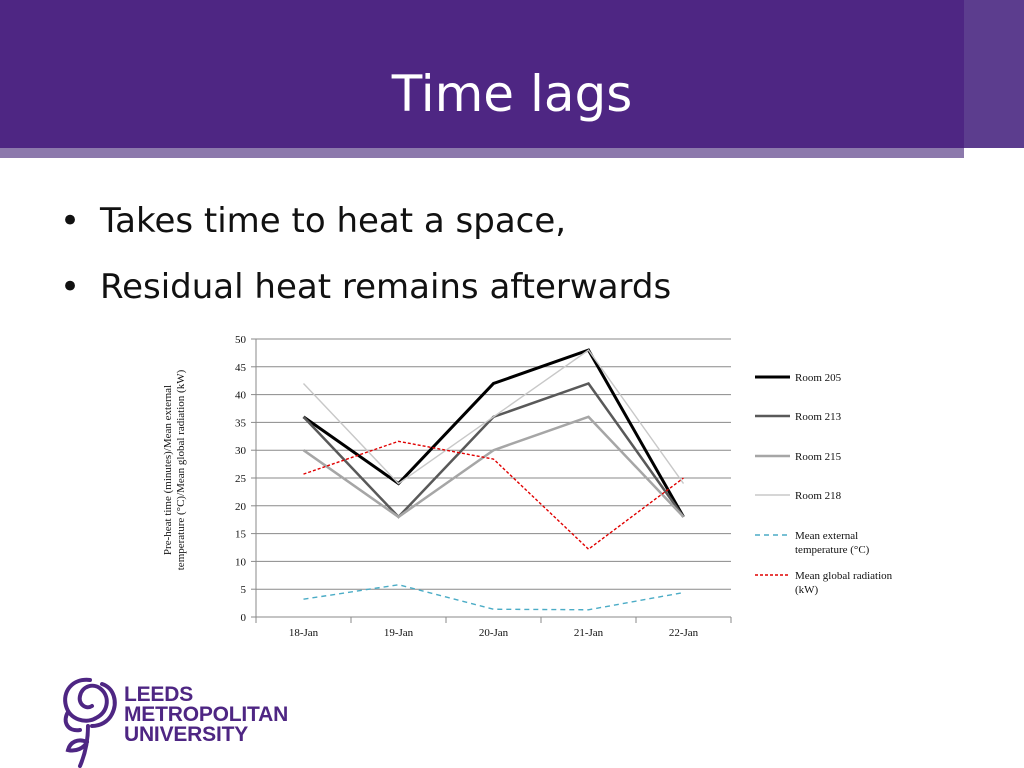 This screenshot has height=768, width=1024. What do you see at coordinates (244, 590) in the screenshot?
I see `y-tick-label: 5` at bounding box center [244, 590].